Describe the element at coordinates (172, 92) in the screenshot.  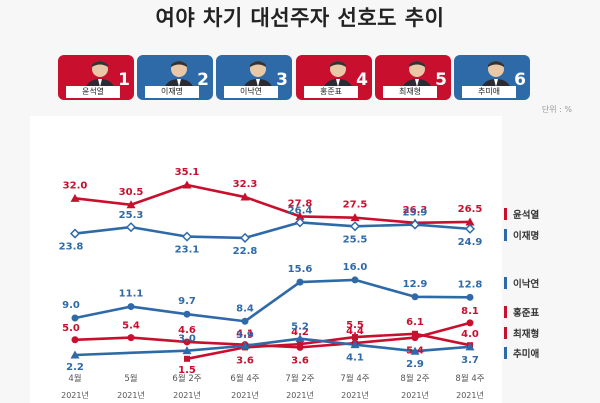
I see `candidate-name: 이재명` at that location.